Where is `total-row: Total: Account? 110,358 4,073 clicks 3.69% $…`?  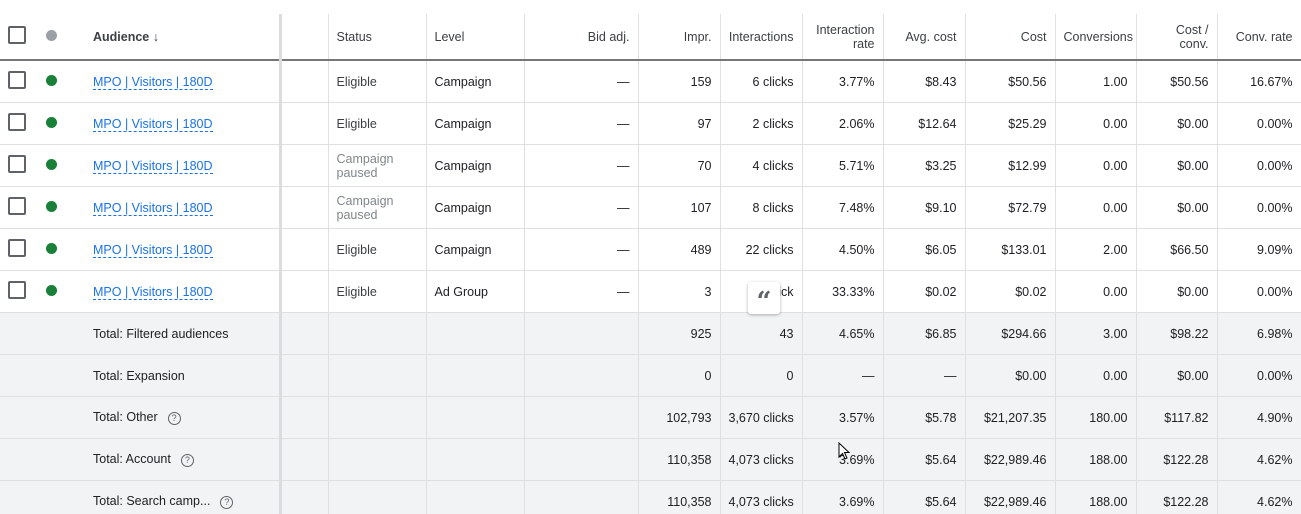 total-row: Total: Account? 110,358 4,073 clicks 3.69% $… is located at coordinates (650, 459).